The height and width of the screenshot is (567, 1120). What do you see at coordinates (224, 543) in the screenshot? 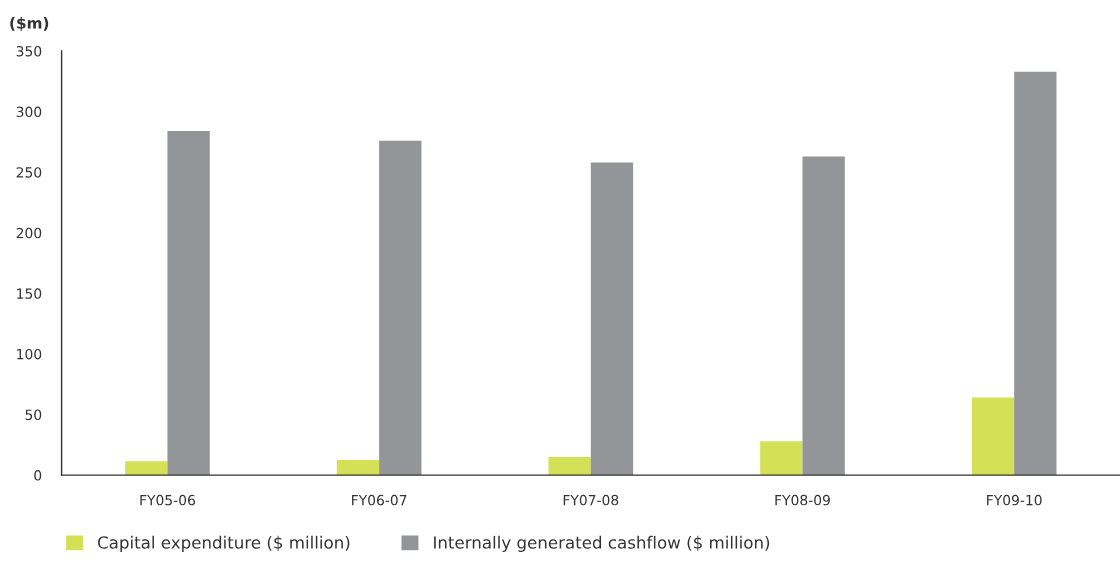
I see `legend-label: Capital expenditure ($ million)` at bounding box center [224, 543].